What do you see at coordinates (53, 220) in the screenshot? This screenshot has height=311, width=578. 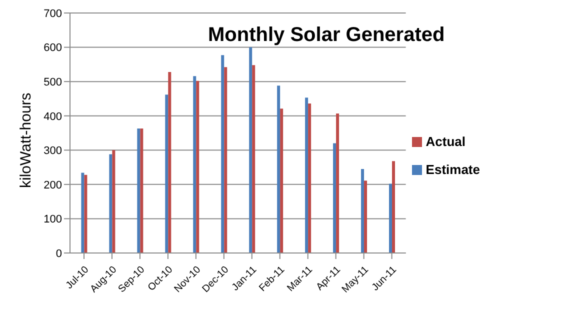 I see `y-tick-label: 100` at bounding box center [53, 220].